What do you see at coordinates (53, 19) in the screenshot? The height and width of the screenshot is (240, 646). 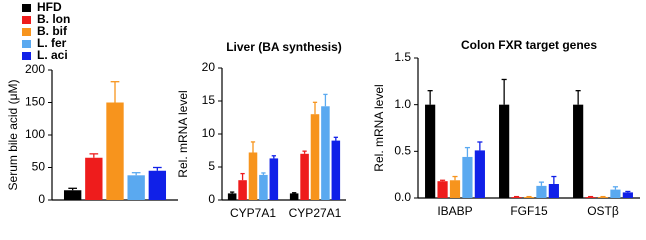 I see `legend-label: B. lon` at bounding box center [53, 19].